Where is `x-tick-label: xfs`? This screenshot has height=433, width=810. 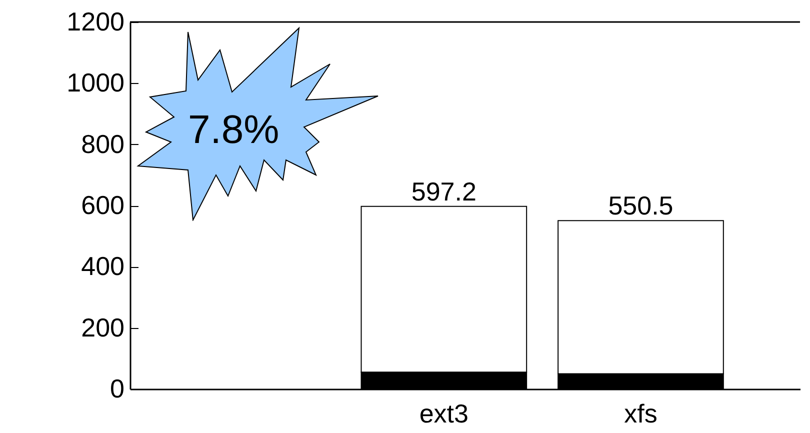
x-tick-label: xfs is located at coordinates (641, 413).